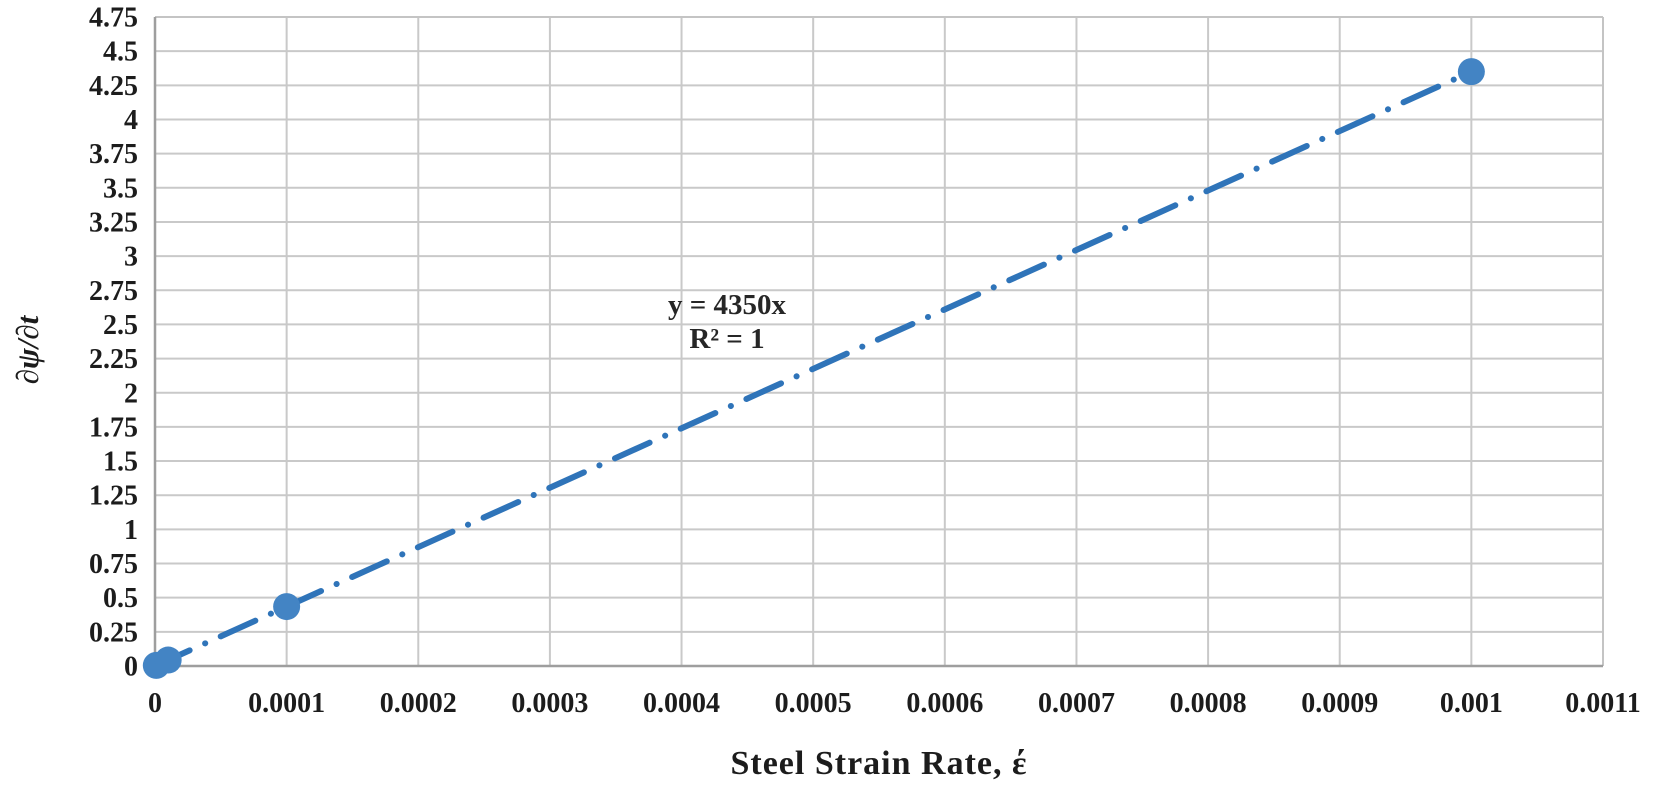  Describe the element at coordinates (131, 257) in the screenshot. I see `y-tick-label: 3` at that location.